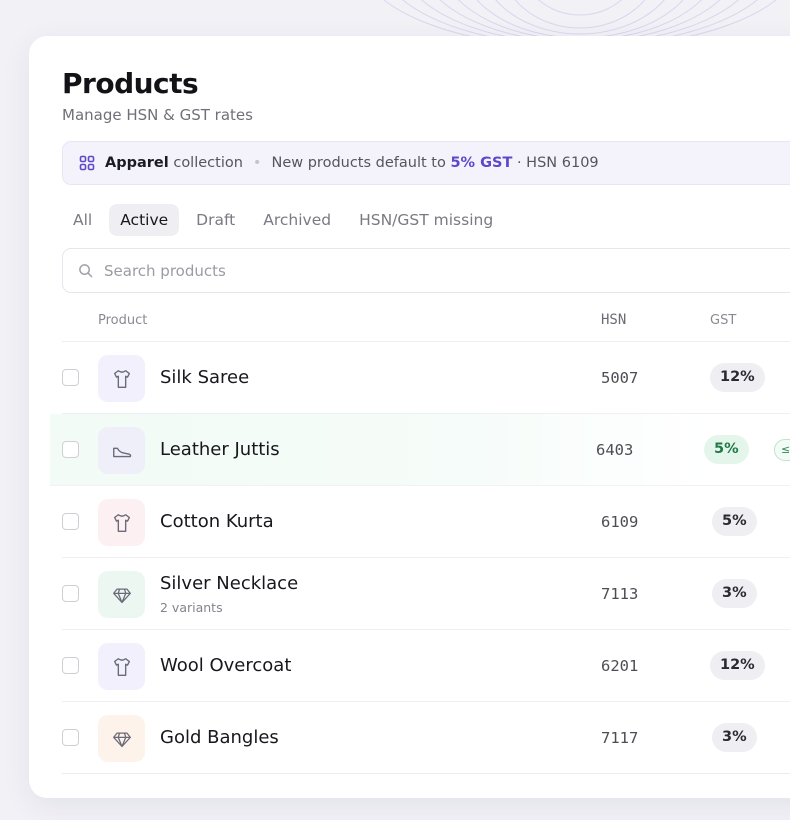 The image size is (790, 820). Describe the element at coordinates (165, 270) in the screenshot. I see `search-placeholder: Search products` at that location.